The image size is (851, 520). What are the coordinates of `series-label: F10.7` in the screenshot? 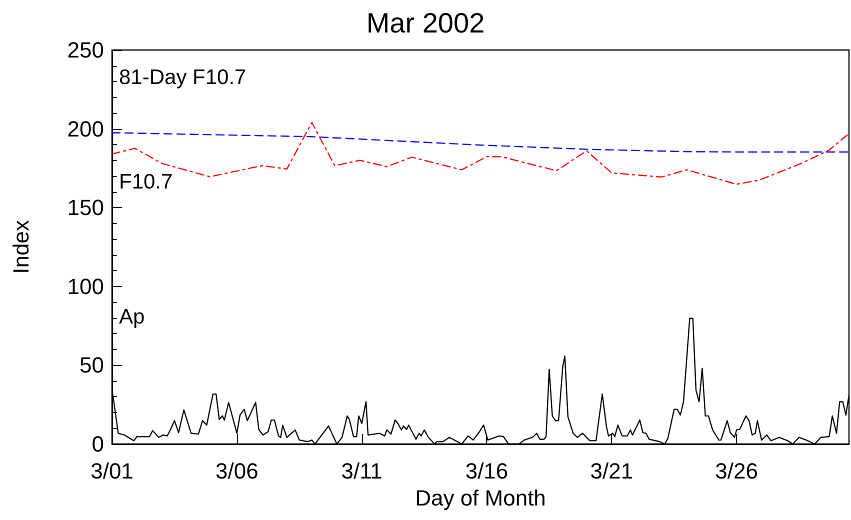 It's located at (146, 182).